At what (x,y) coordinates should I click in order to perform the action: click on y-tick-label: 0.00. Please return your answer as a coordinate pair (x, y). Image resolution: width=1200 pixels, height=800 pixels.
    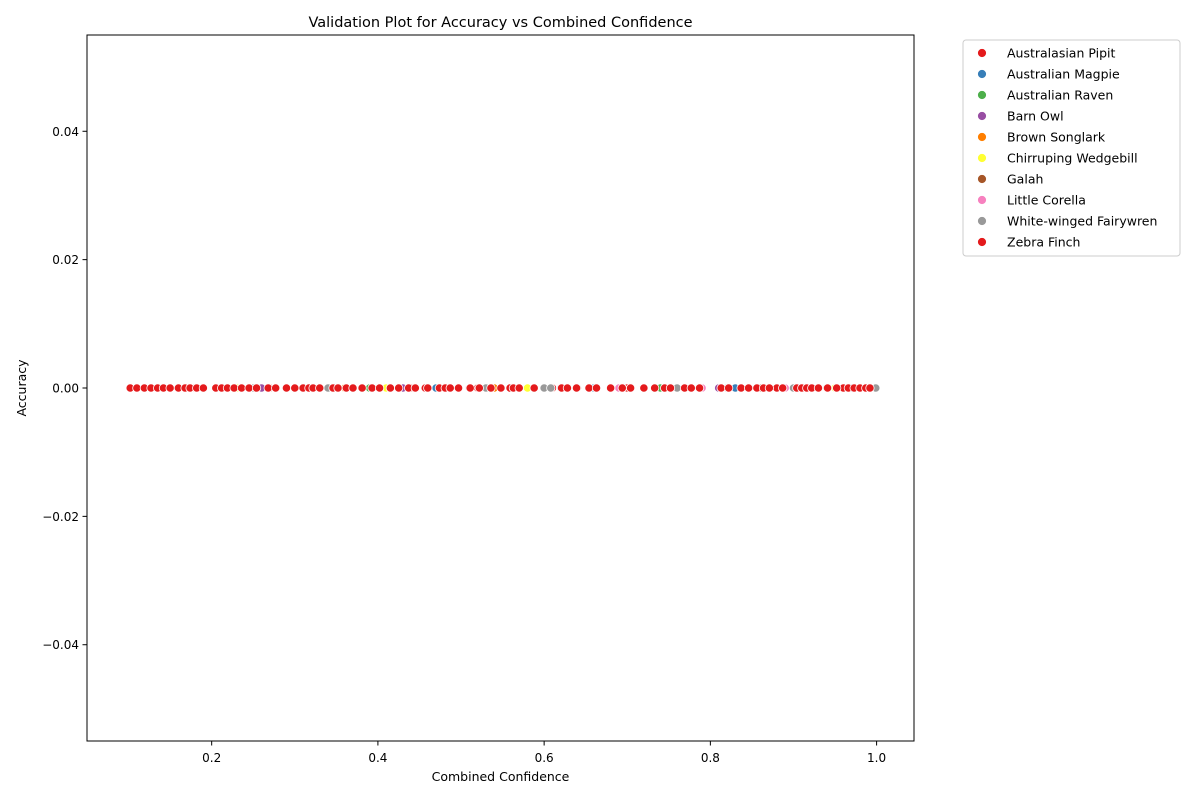
    Looking at the image, I should click on (65, 389).